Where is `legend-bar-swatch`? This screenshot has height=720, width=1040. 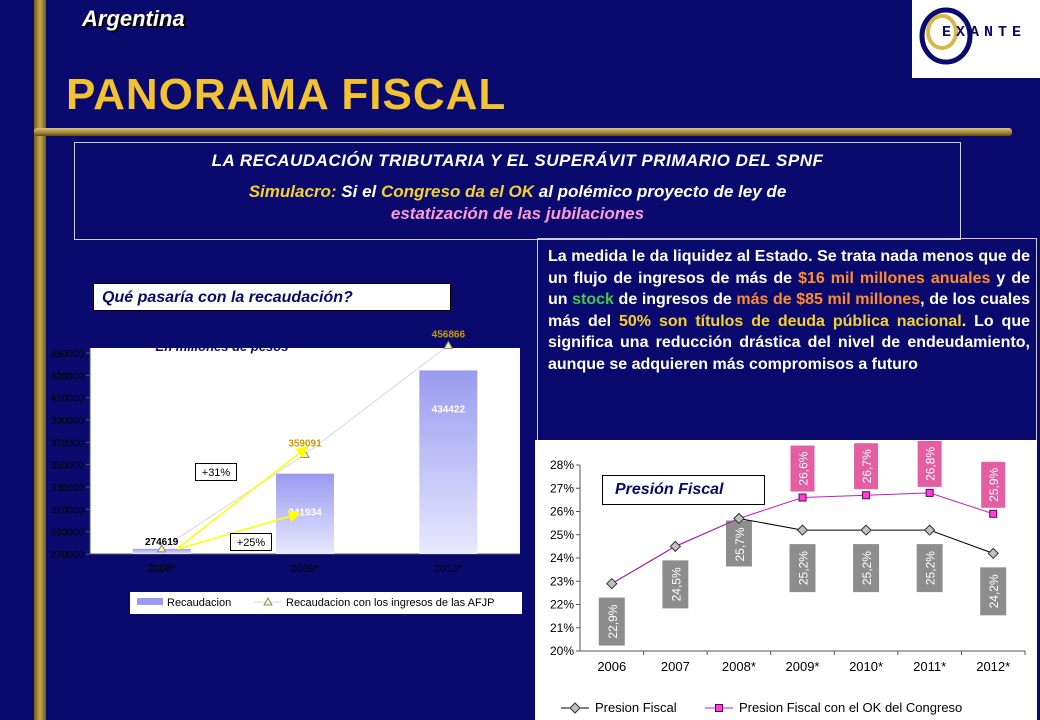 legend-bar-swatch is located at coordinates (150, 601).